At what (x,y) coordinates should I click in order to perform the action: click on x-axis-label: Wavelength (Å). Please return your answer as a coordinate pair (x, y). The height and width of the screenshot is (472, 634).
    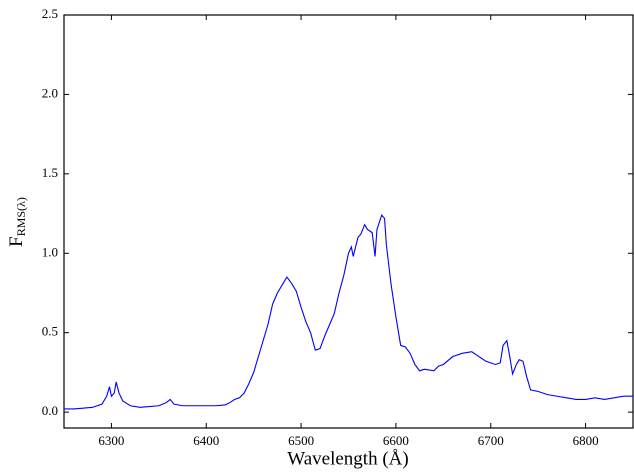
    Looking at the image, I should click on (347, 458).